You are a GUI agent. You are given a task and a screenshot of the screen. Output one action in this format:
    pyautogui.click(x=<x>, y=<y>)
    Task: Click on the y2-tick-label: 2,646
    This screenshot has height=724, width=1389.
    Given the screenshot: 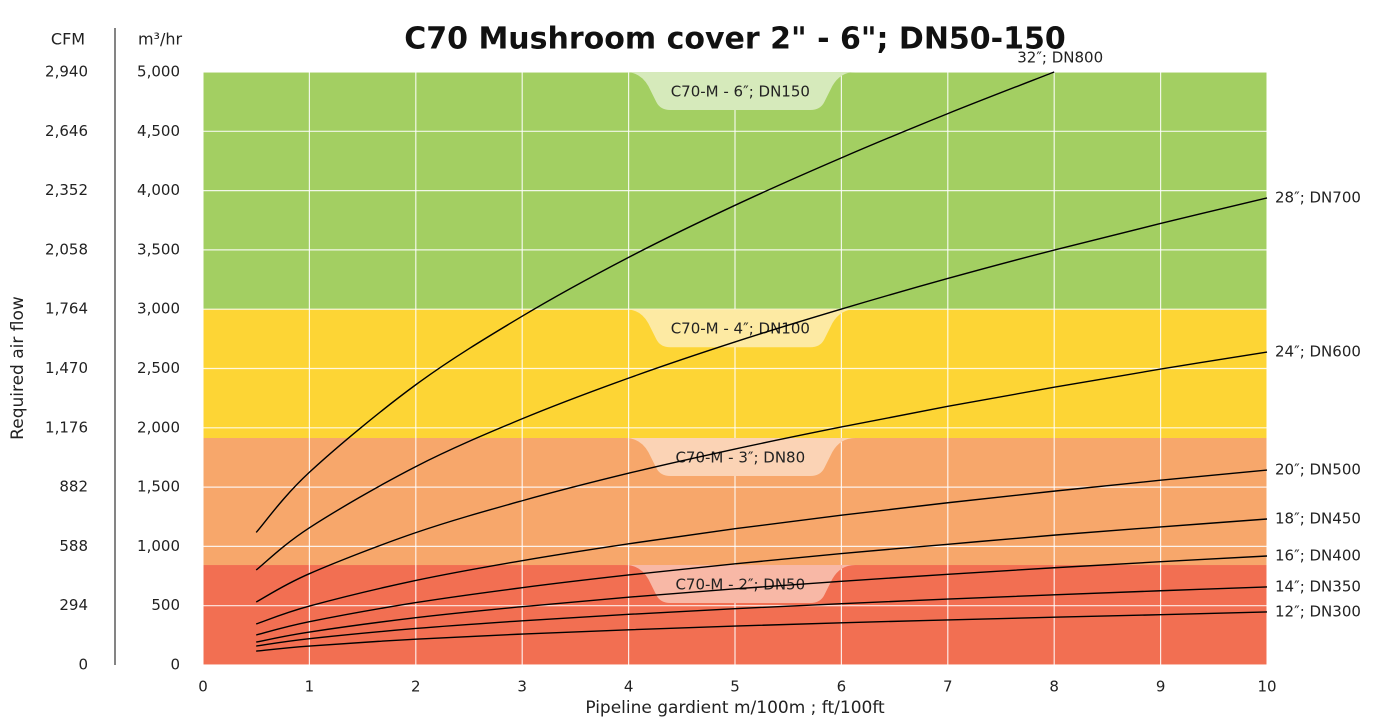 What is the action you would take?
    pyautogui.click(x=66, y=131)
    